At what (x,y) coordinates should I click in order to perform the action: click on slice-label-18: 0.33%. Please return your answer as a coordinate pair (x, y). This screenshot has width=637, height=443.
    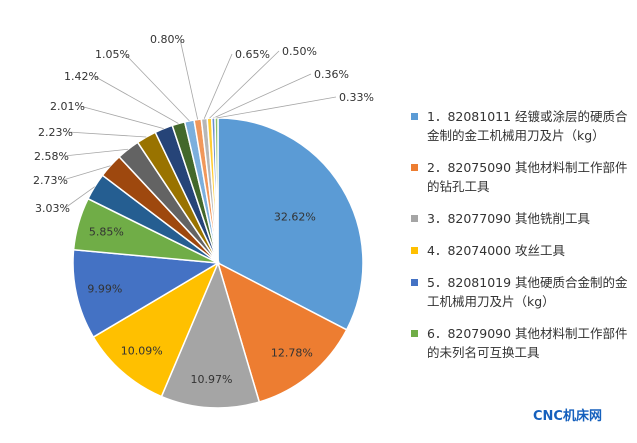
    Looking at the image, I should click on (356, 97).